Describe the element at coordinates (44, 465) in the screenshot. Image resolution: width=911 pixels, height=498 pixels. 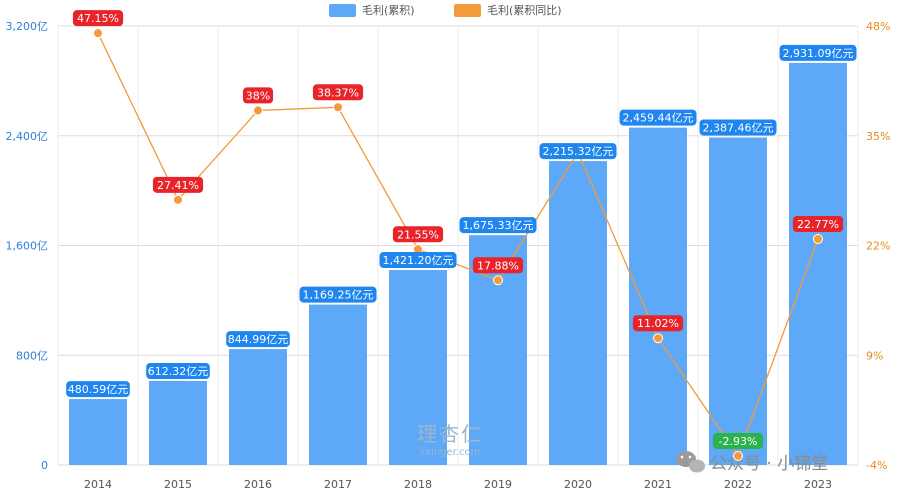
I see `y-left-tick-label: 0` at that location.